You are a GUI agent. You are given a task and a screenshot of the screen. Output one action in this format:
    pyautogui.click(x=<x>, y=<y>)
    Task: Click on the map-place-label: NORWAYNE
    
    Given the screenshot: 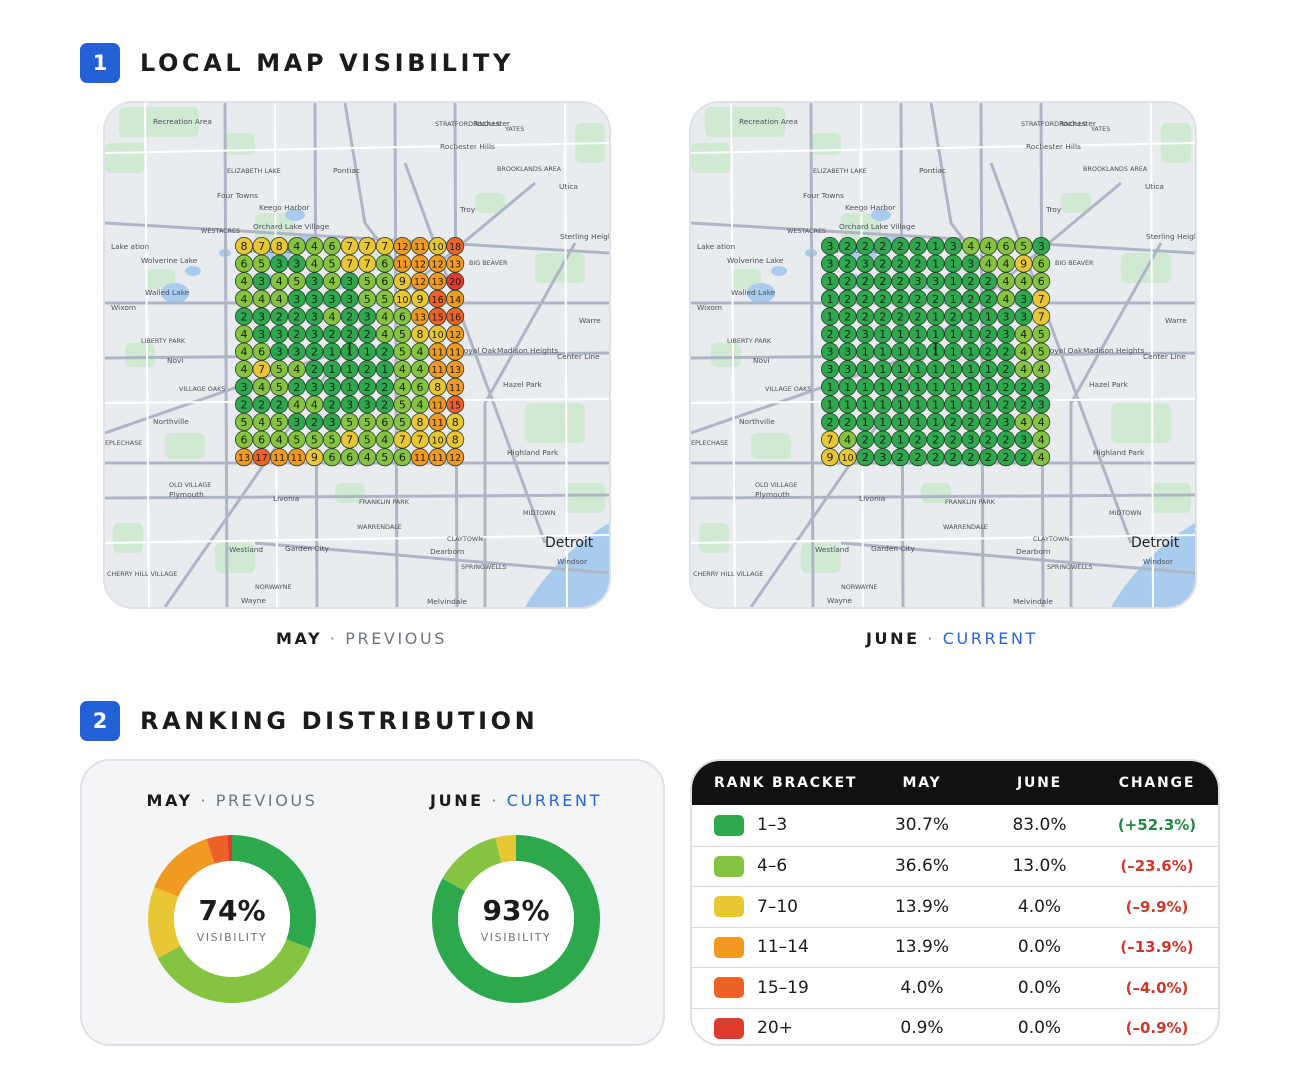 What is the action you would take?
    pyautogui.click(x=273, y=587)
    